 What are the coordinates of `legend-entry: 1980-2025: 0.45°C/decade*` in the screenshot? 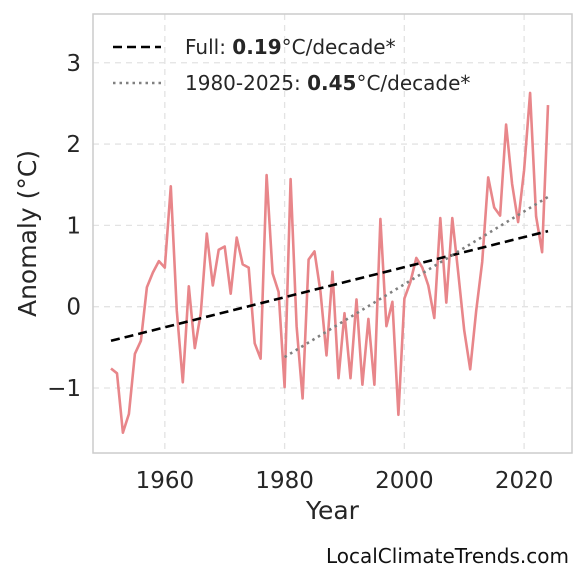 It's located at (327, 83).